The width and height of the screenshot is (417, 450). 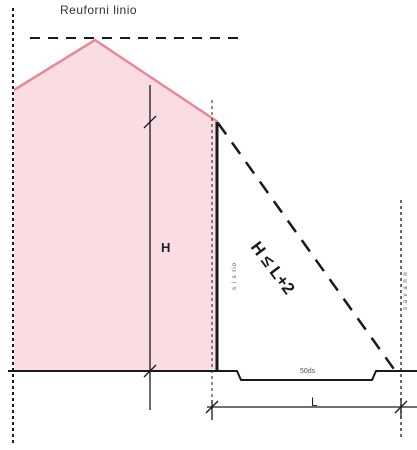 I want to click on distance-label: L, so click(x=314, y=402).